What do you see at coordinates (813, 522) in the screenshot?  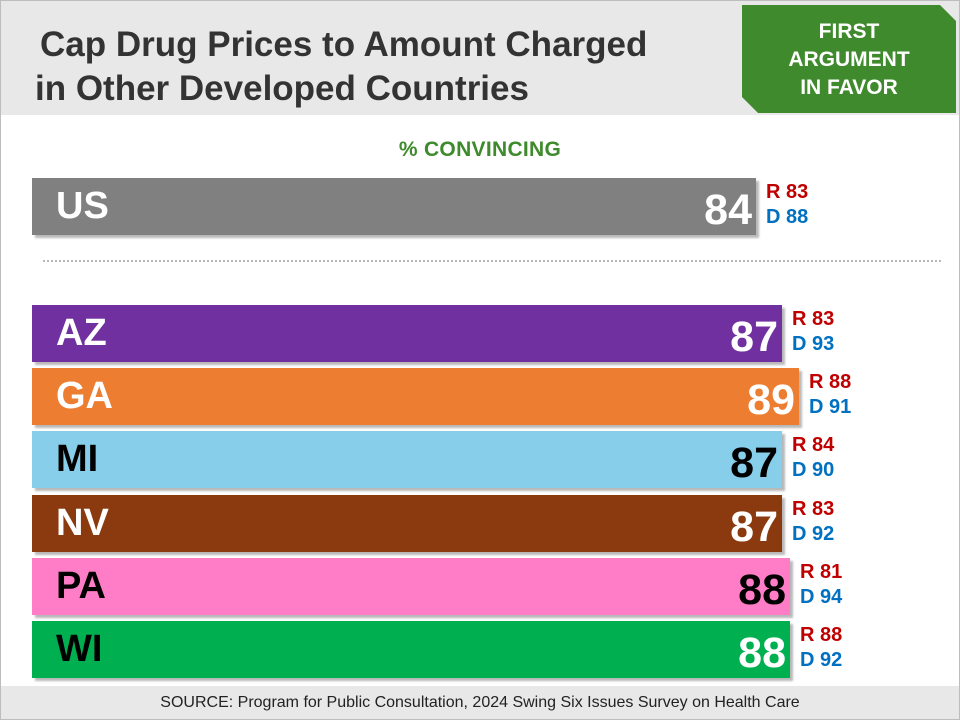 I see `party-breakdown-nv: R 83 D 92` at bounding box center [813, 522].